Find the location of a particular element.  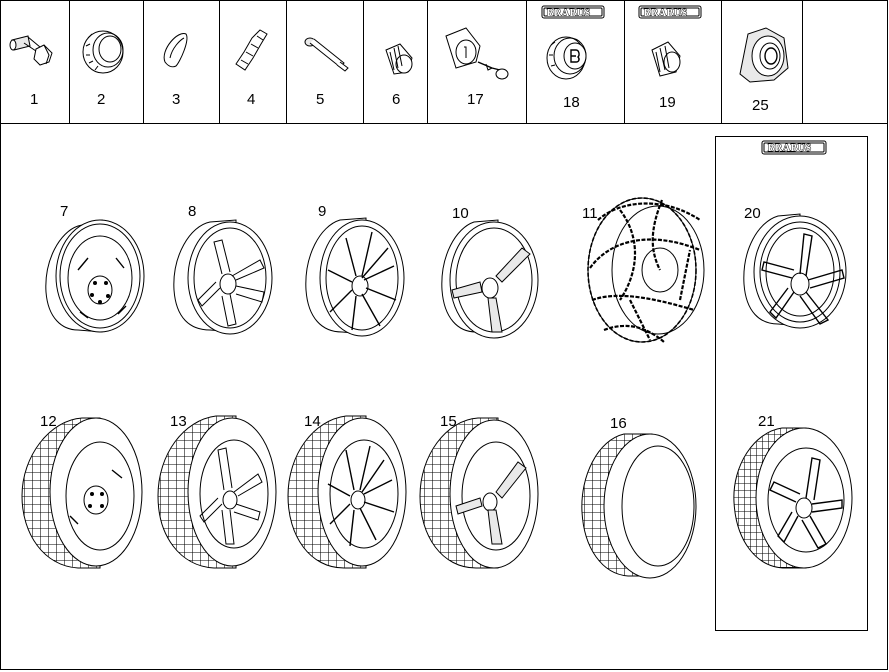

wheel-16-tire: 16 is located at coordinates (639, 497).